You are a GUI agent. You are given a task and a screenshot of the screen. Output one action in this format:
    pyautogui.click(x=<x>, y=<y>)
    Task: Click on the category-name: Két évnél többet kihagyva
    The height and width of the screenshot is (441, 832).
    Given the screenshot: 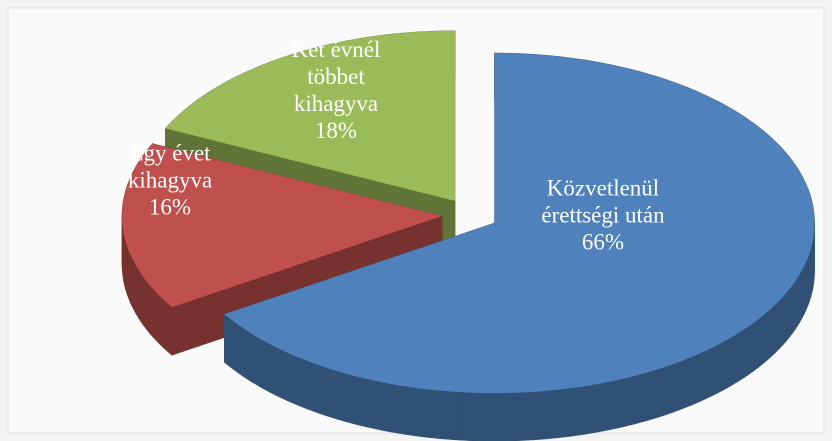 What is the action you would take?
    pyautogui.click(x=336, y=76)
    